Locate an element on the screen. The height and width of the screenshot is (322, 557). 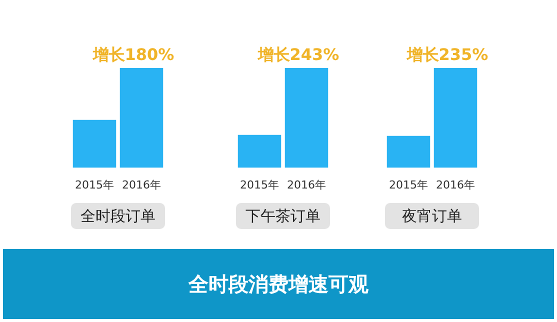
text: 全时段消费增速可观 is located at coordinates (278, 284).